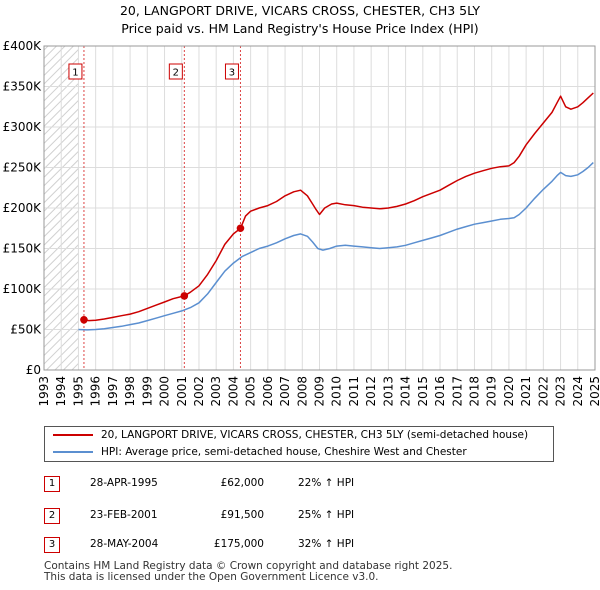 The height and width of the screenshot is (590, 600). Describe the element at coordinates (509, 391) in the screenshot. I see `x-tick-label: 2020` at that location.